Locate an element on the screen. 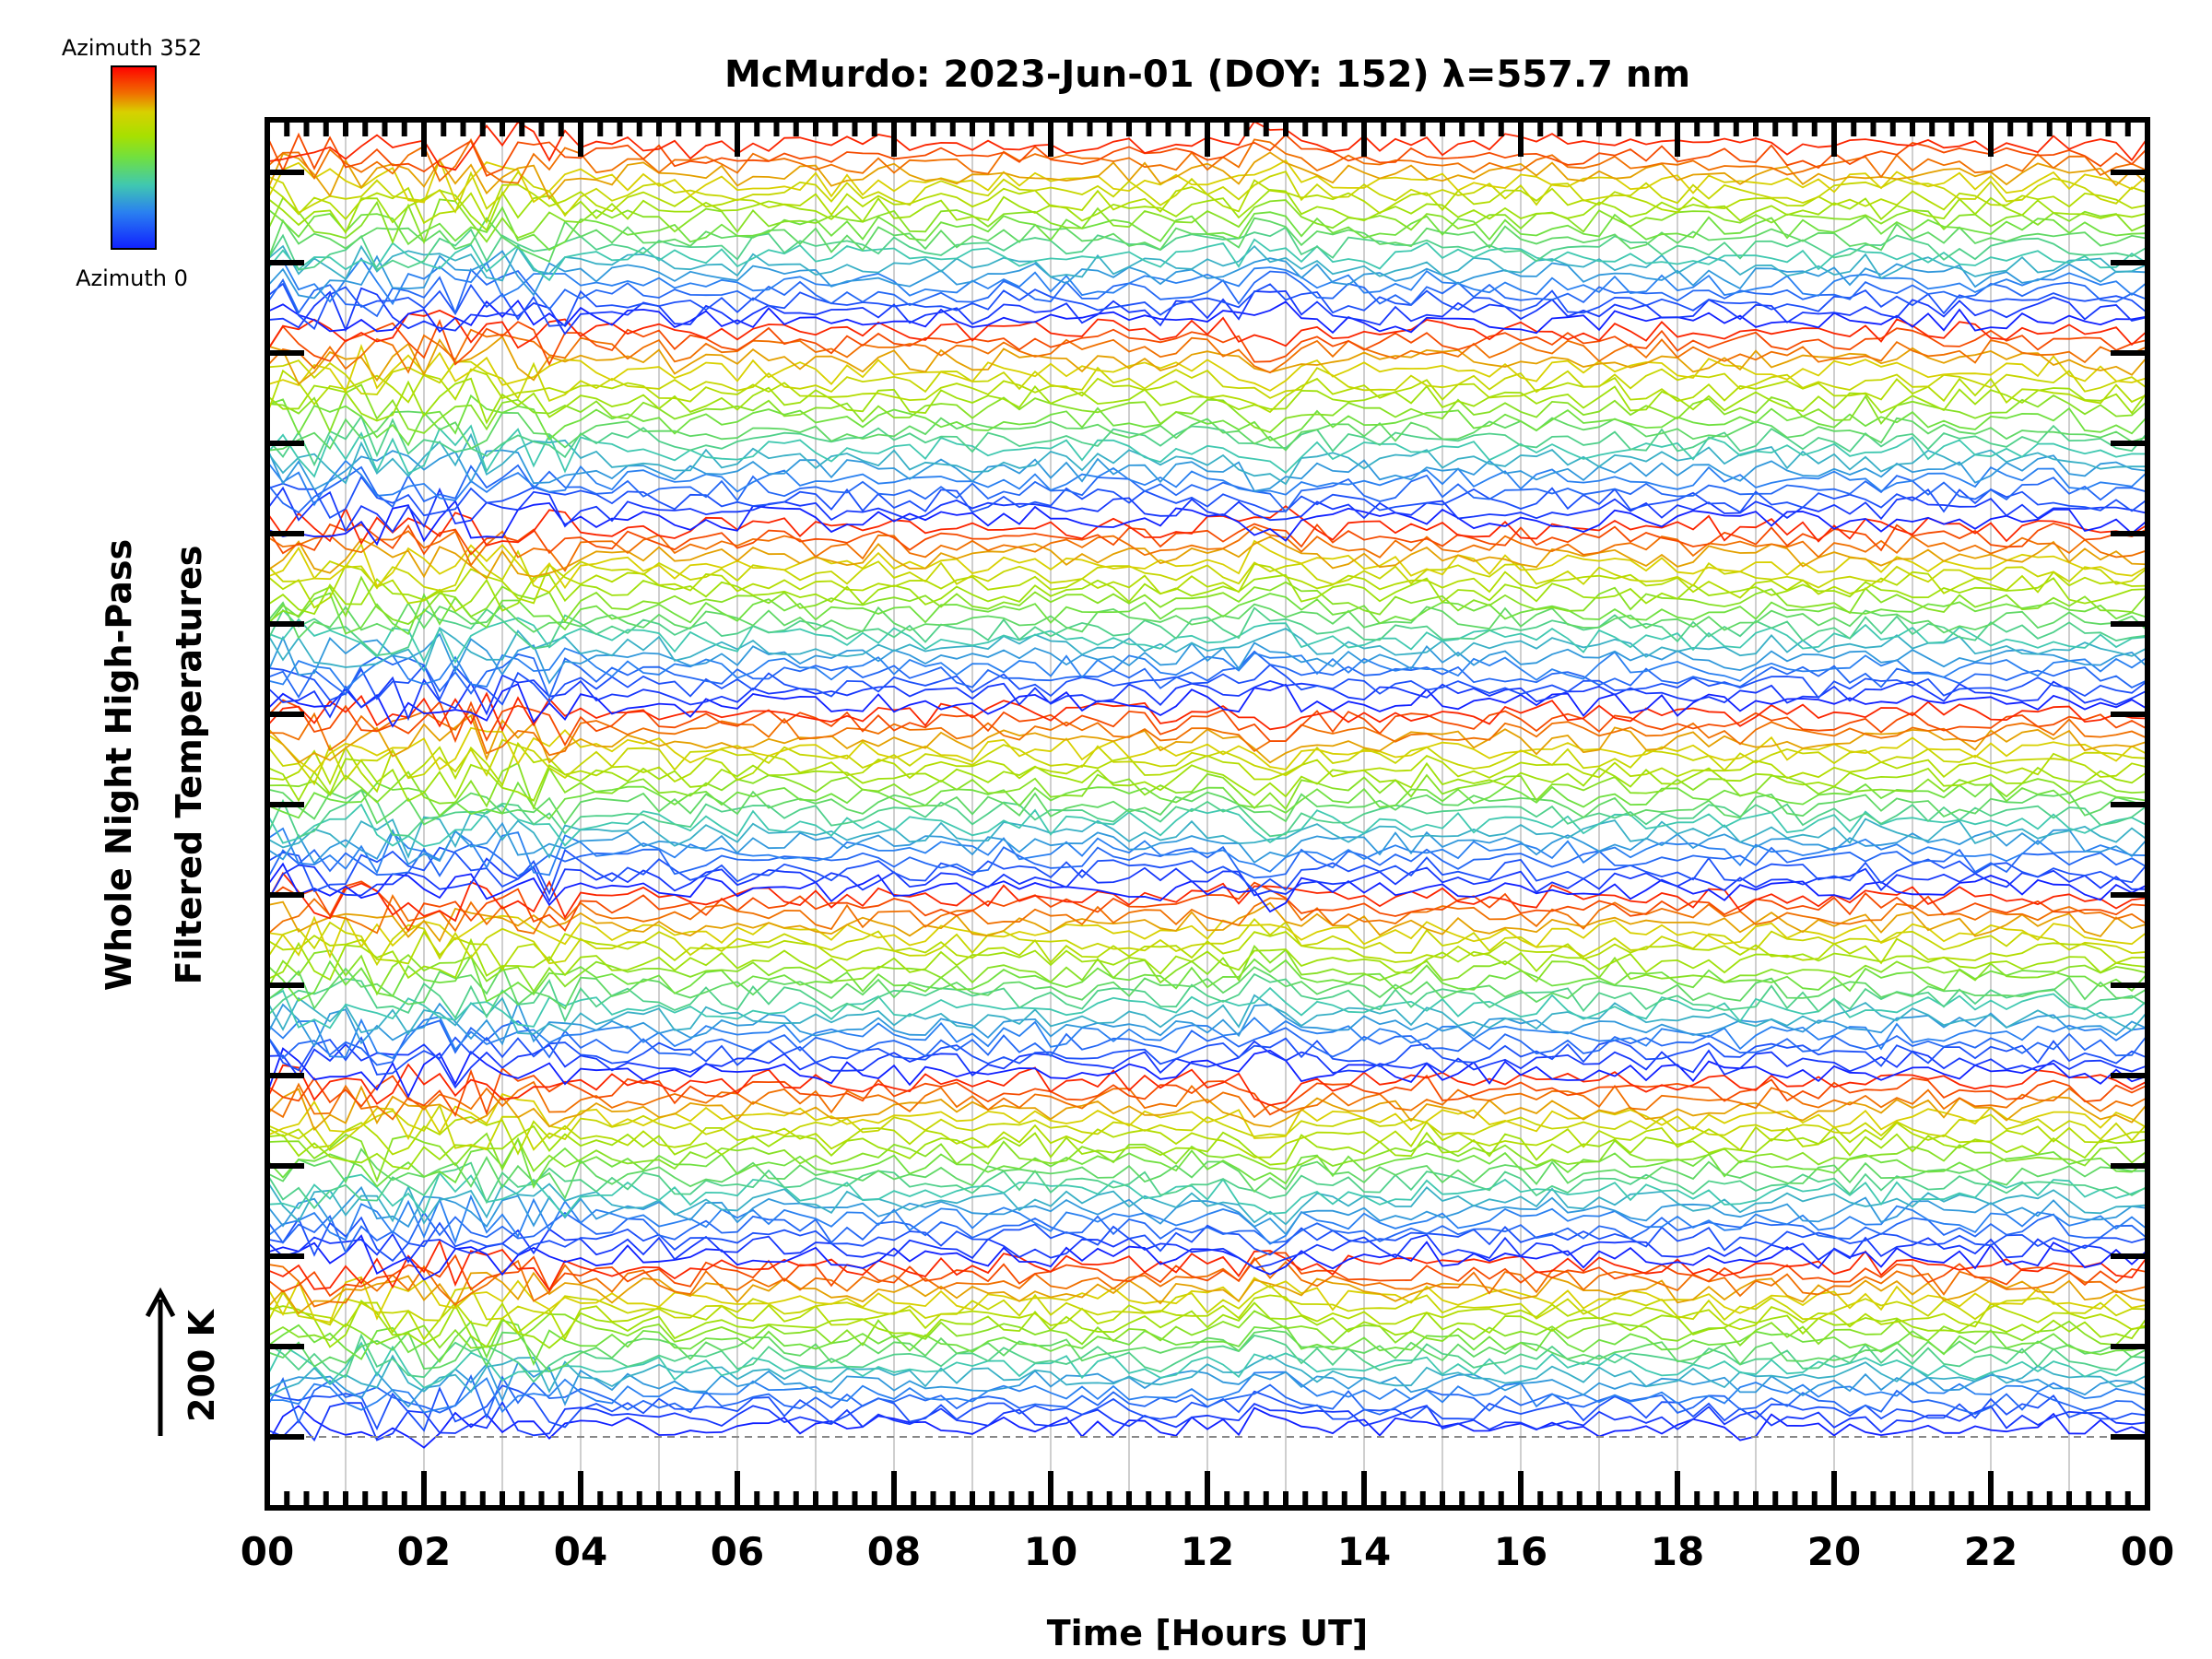  x-tick-labels: 00 02 04 06 08 10 12 14 16 18 20 22 00 is located at coordinates (1207, 1551).